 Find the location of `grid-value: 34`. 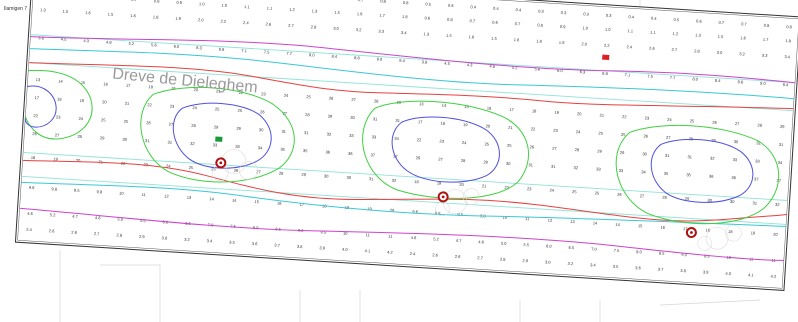

grid-value: 34 is located at coordinates (781, 162).